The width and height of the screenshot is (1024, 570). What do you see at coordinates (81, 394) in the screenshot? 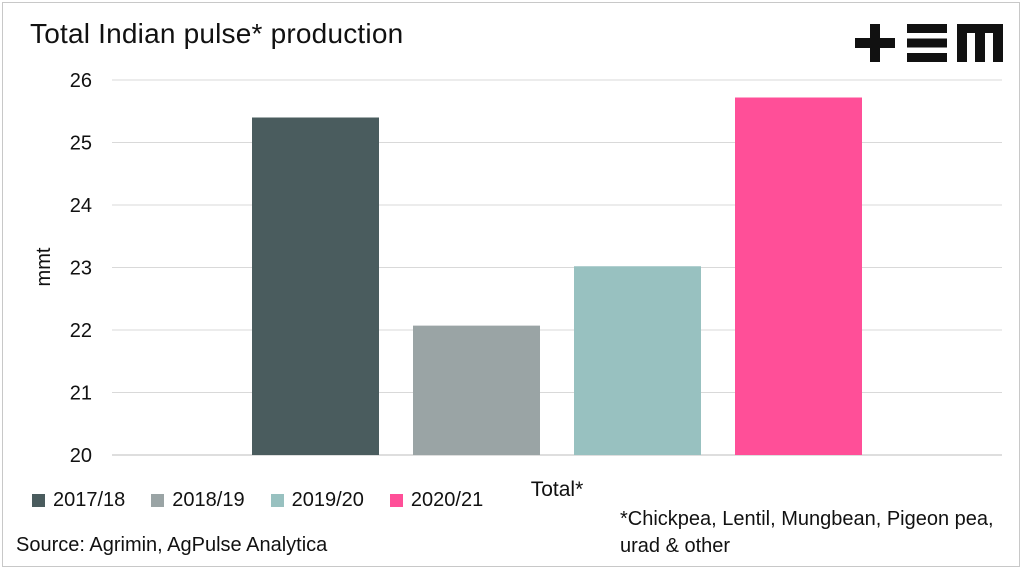
I see `y-tick-label: 21` at bounding box center [81, 394].